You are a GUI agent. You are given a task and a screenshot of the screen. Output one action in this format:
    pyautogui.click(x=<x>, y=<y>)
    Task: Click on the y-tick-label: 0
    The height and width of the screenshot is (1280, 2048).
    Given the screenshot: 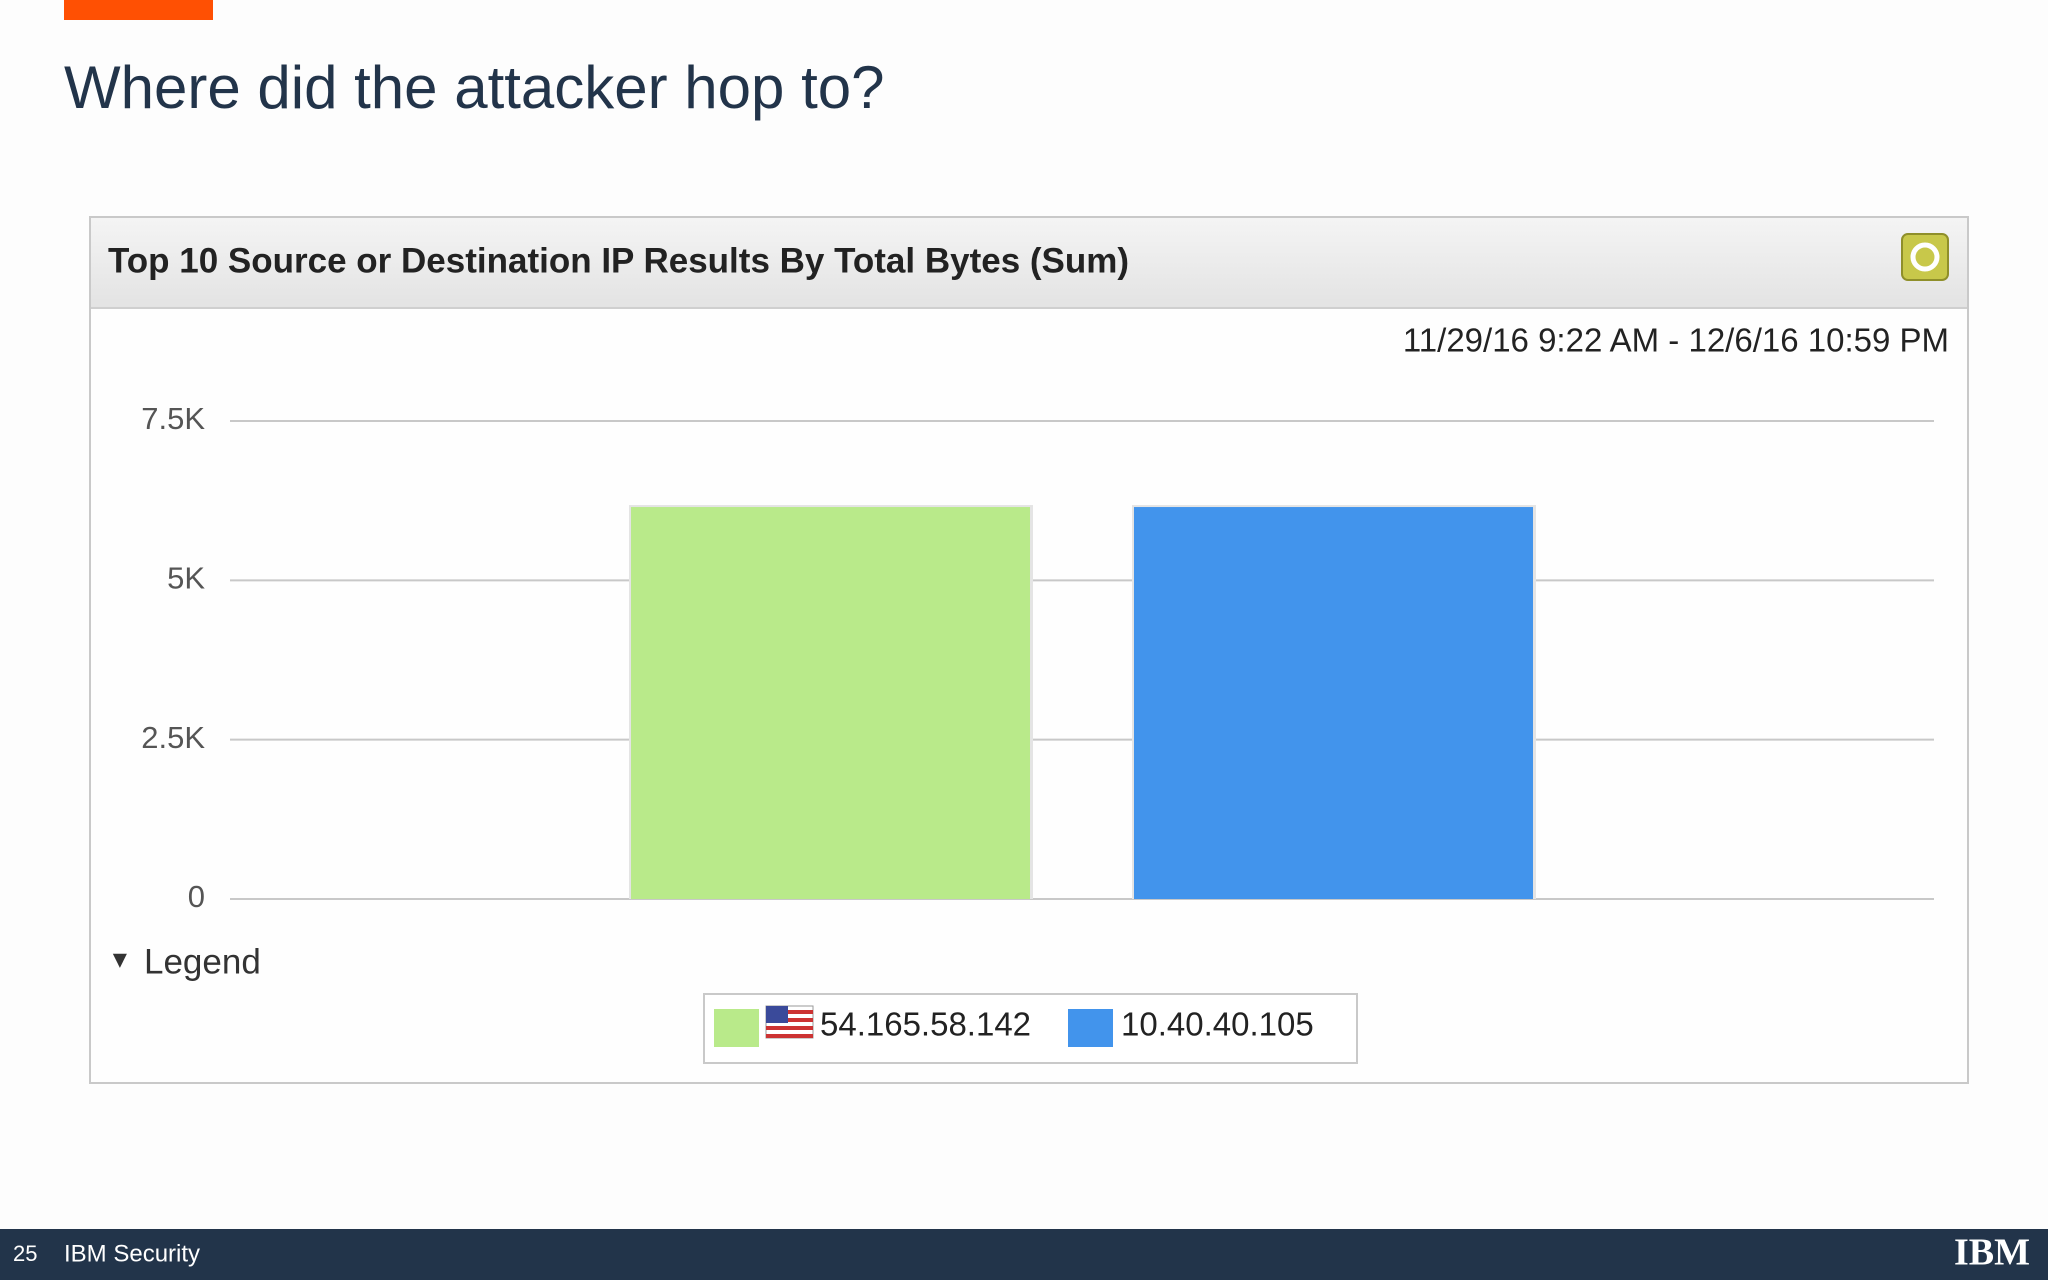 What is the action you would take?
    pyautogui.click(x=196, y=896)
    